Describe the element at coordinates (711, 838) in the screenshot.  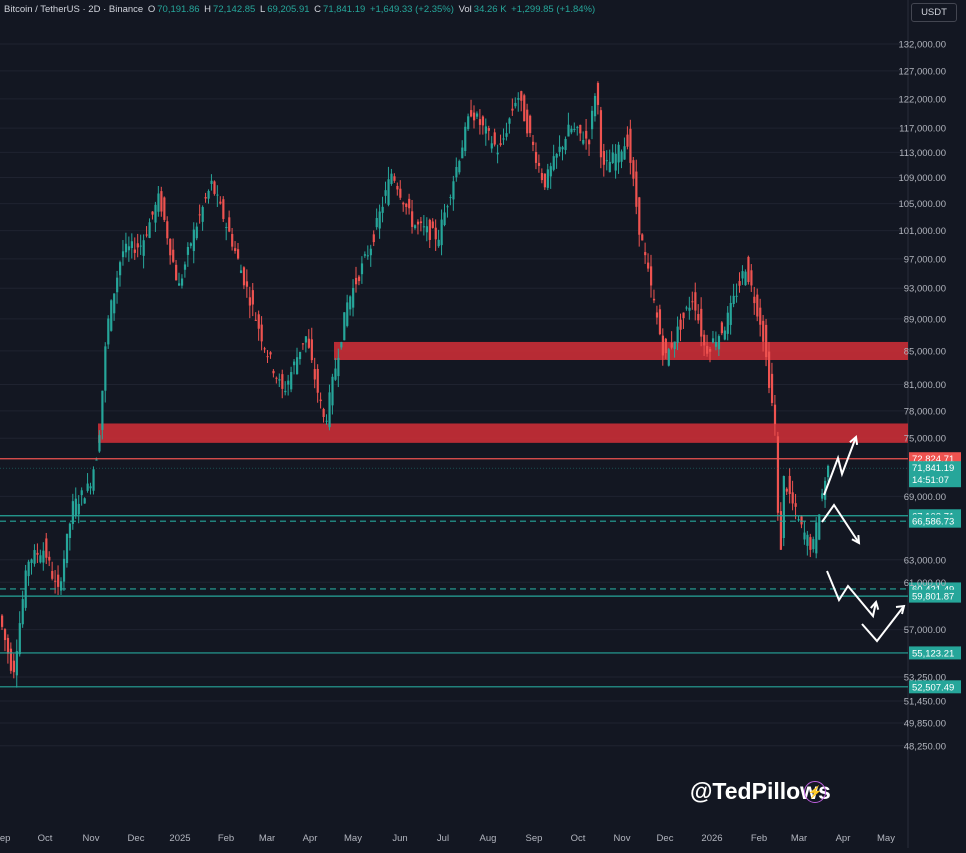
I see `x-tick-label: 2026` at that location.